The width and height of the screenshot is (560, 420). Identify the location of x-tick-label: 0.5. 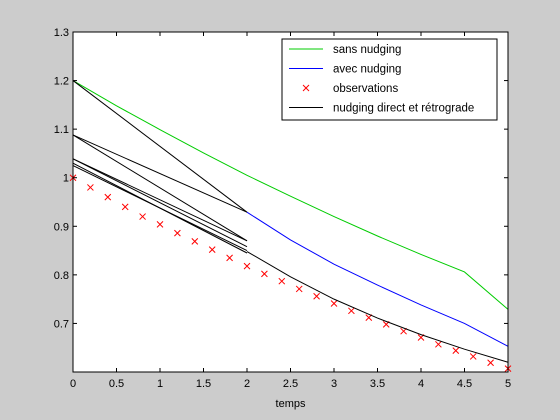
(116, 384).